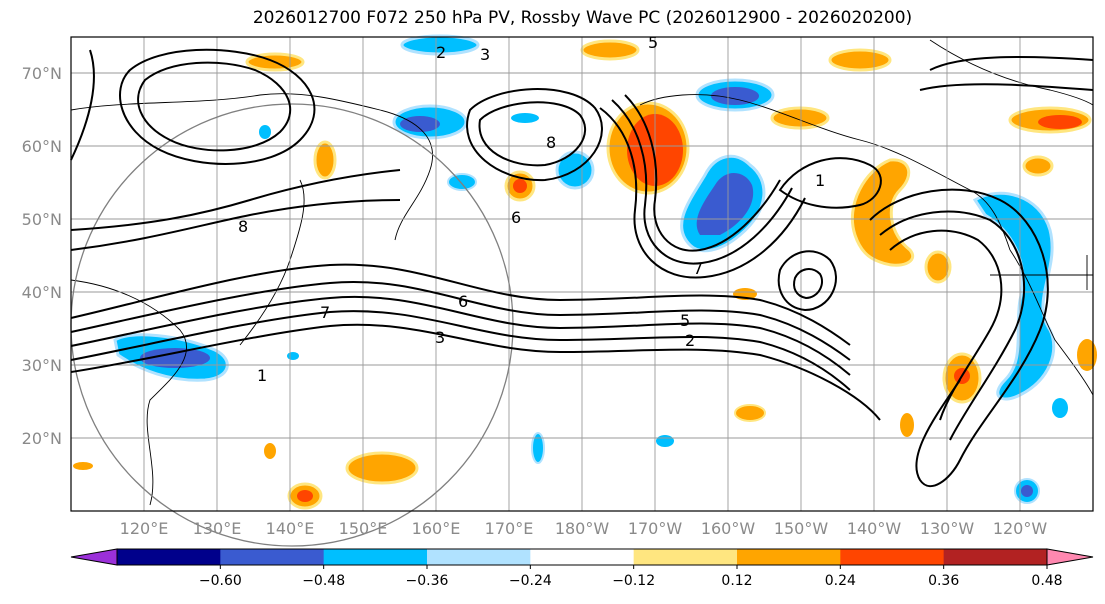  What do you see at coordinates (42, 365) in the screenshot?
I see `lat-label: 30°N` at bounding box center [42, 365].